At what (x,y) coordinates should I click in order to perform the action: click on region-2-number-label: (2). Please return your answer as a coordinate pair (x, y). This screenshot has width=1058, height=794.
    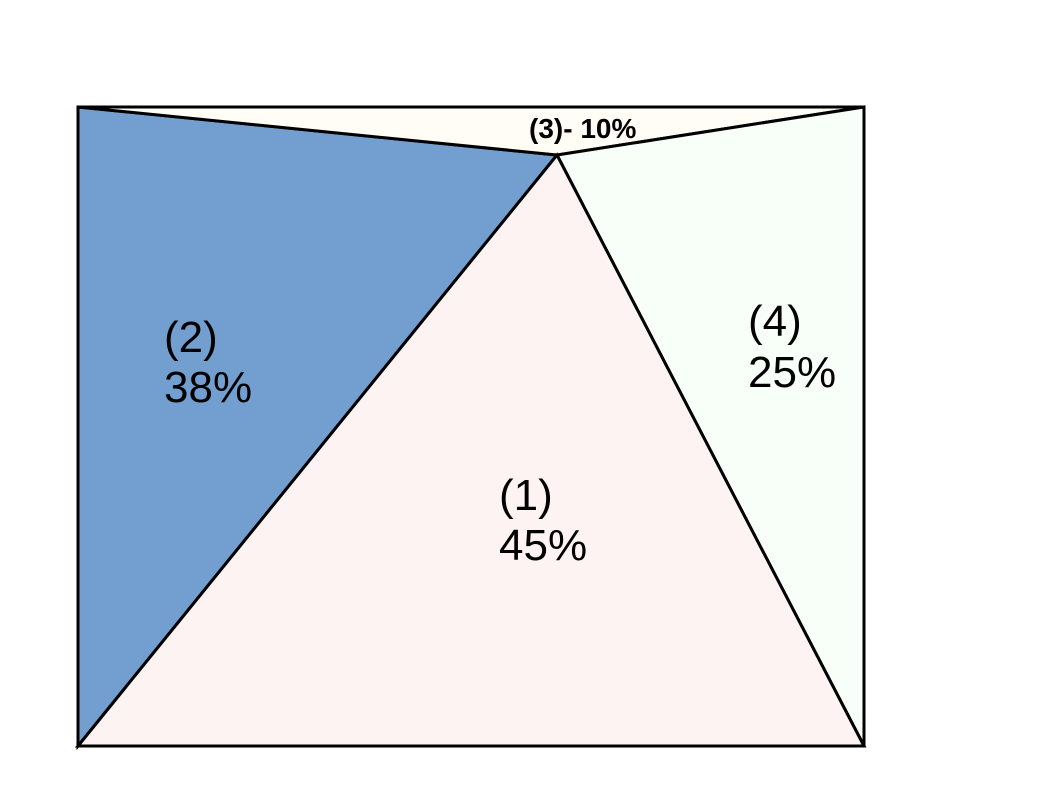
    Looking at the image, I should click on (191, 337).